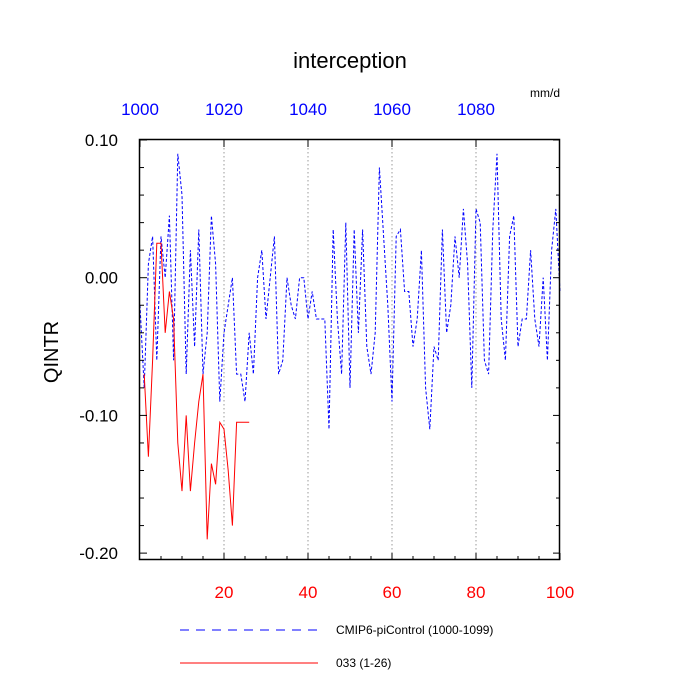  I want to click on x-tick-label: 20, so click(224, 592).